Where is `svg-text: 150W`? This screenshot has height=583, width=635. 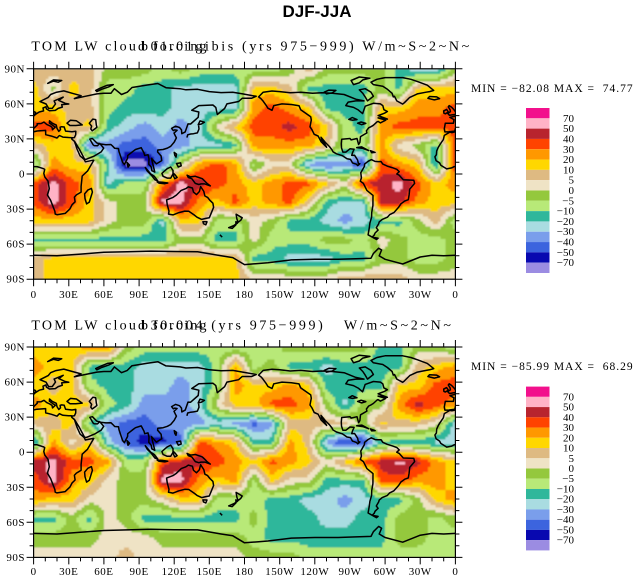
svg-text: 150W is located at coordinates (279, 295).